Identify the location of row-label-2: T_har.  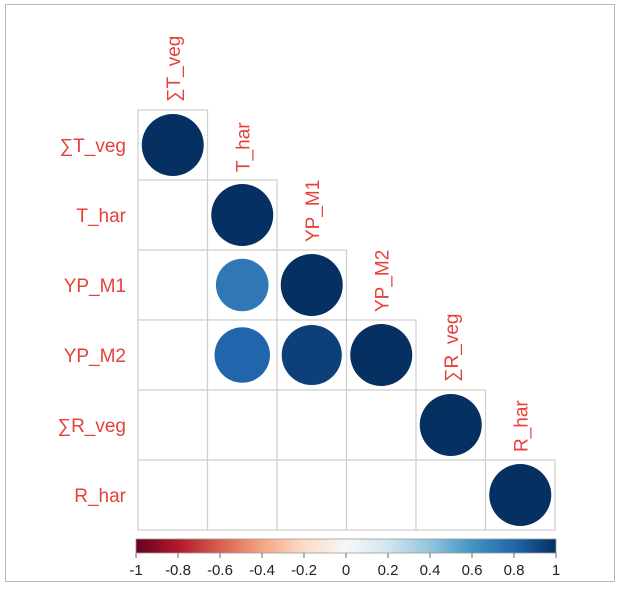
(101, 216).